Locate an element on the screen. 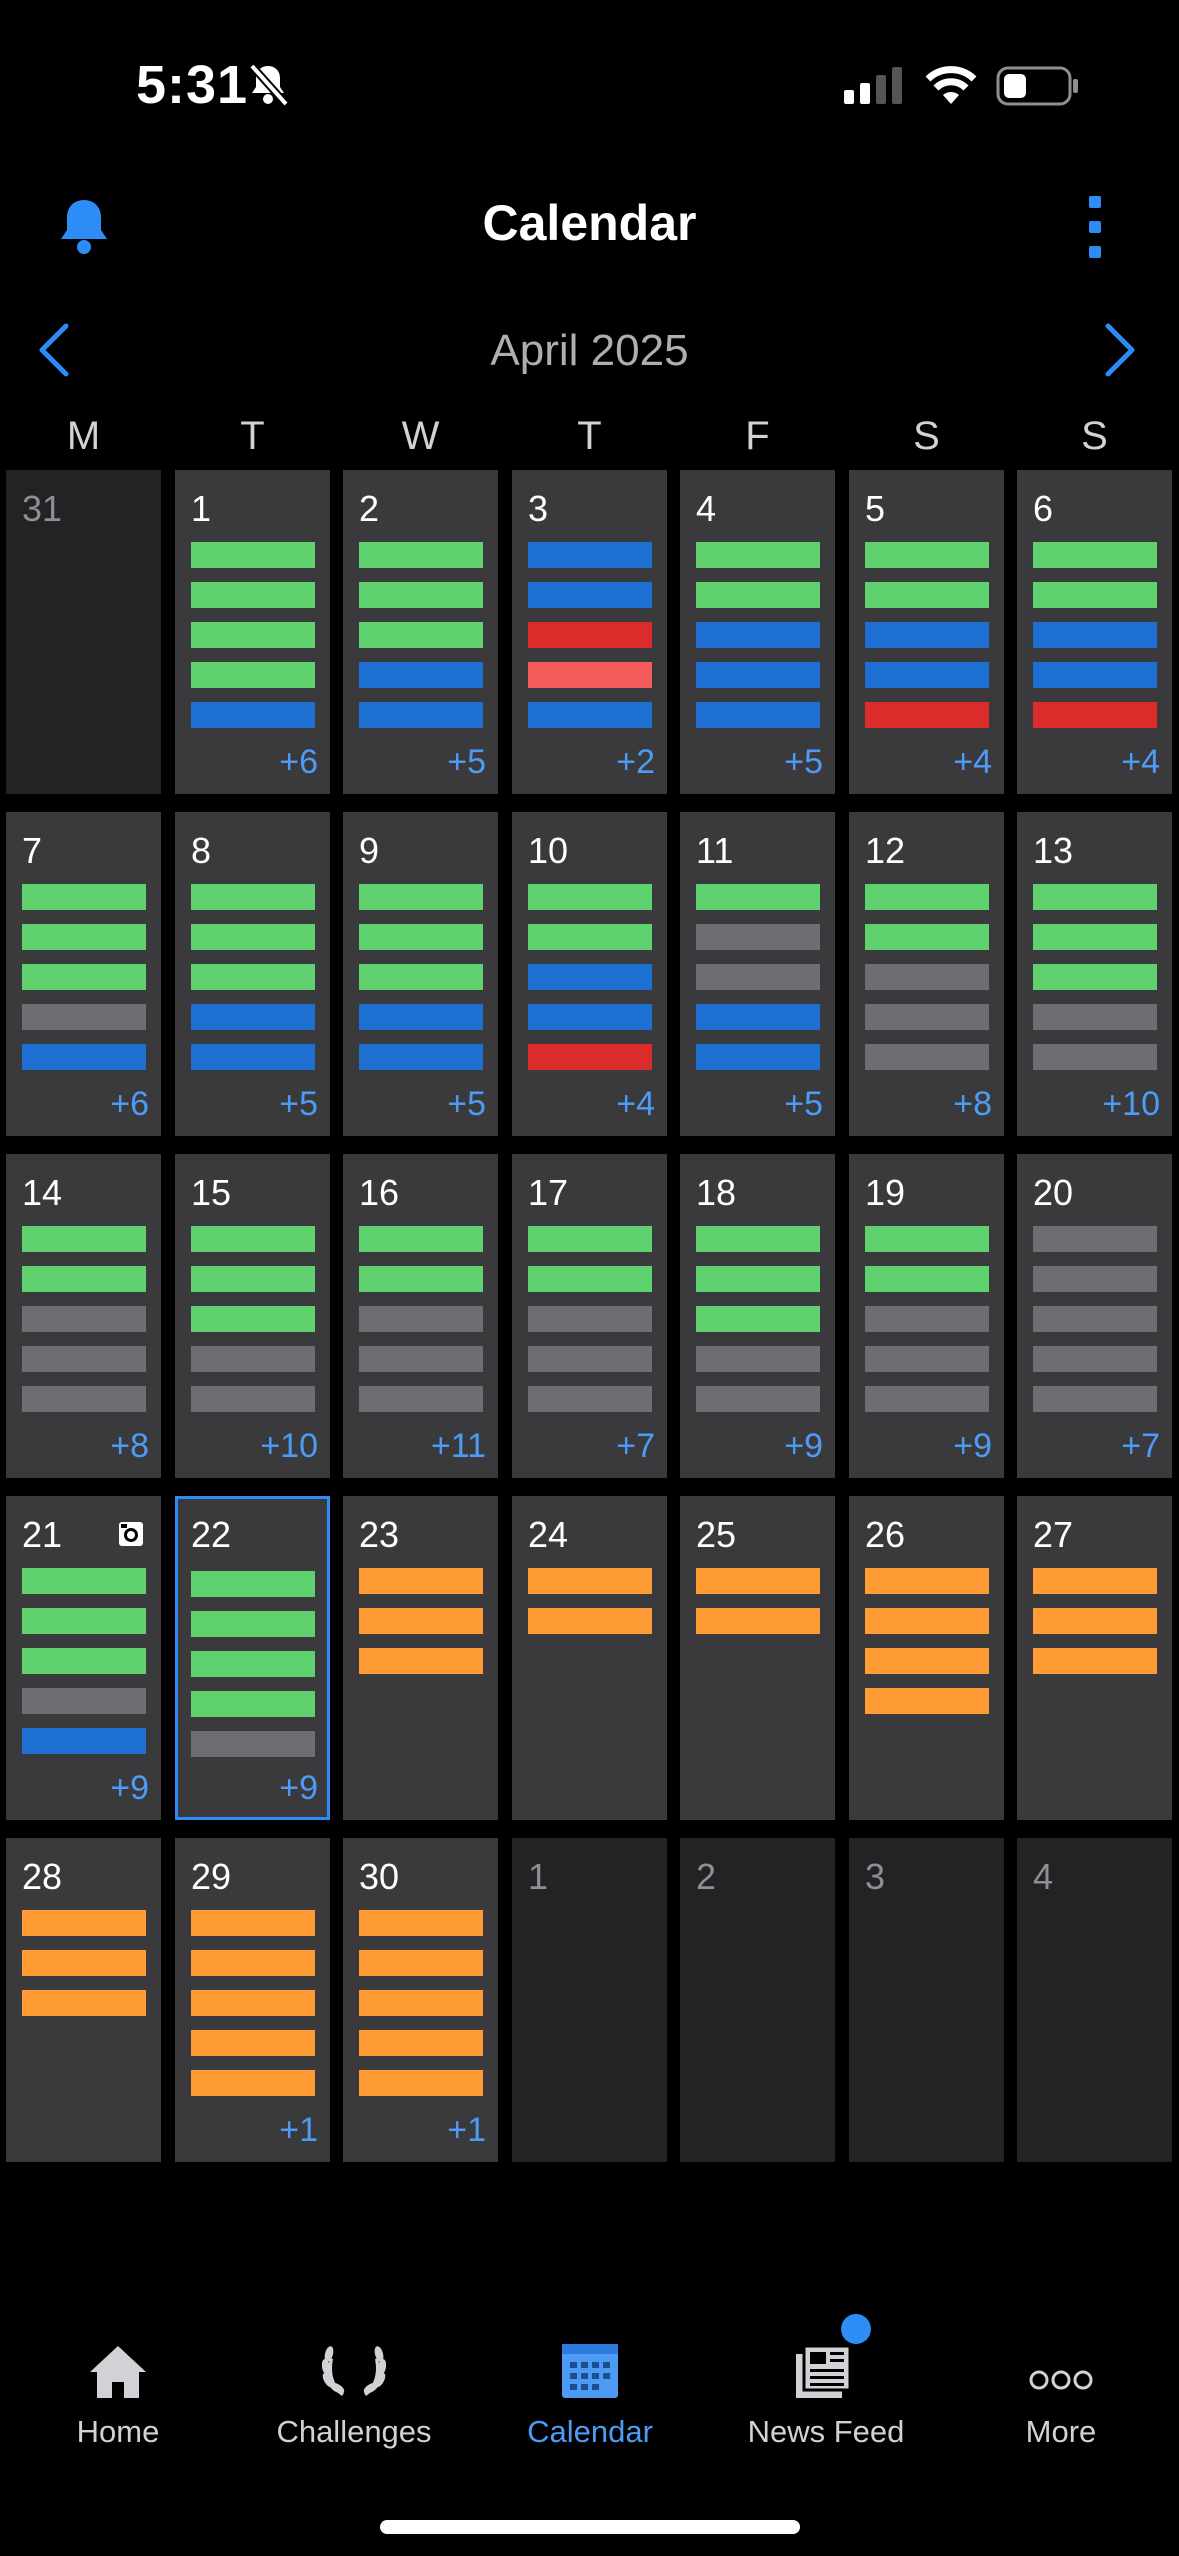  battery-icon is located at coordinates (1037, 86).